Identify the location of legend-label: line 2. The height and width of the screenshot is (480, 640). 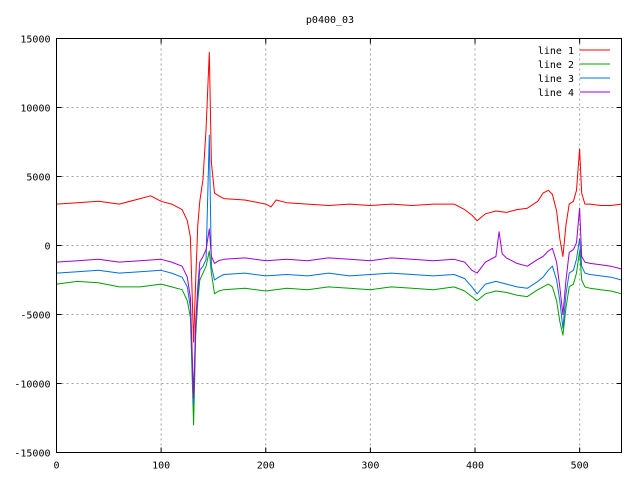
(556, 65).